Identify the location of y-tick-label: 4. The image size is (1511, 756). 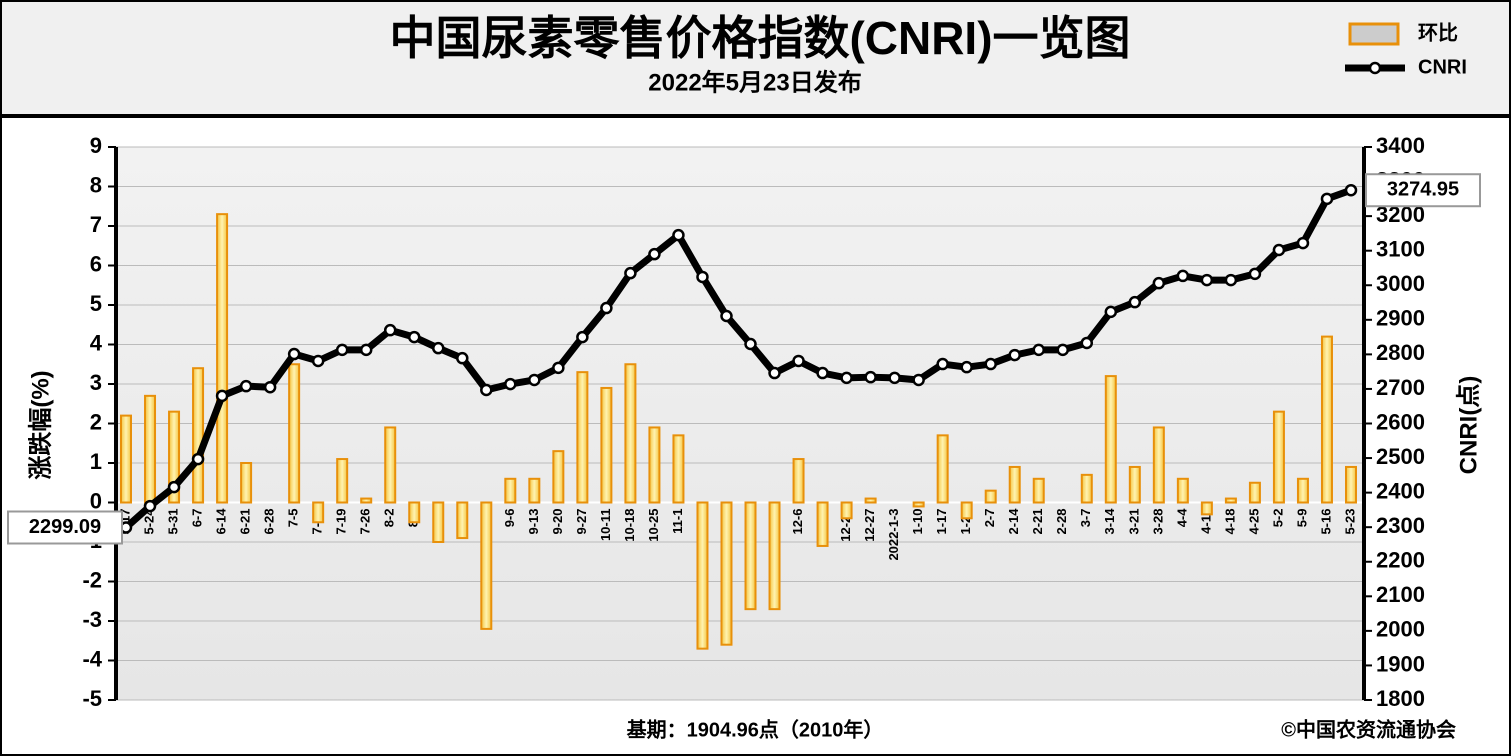
(96, 342).